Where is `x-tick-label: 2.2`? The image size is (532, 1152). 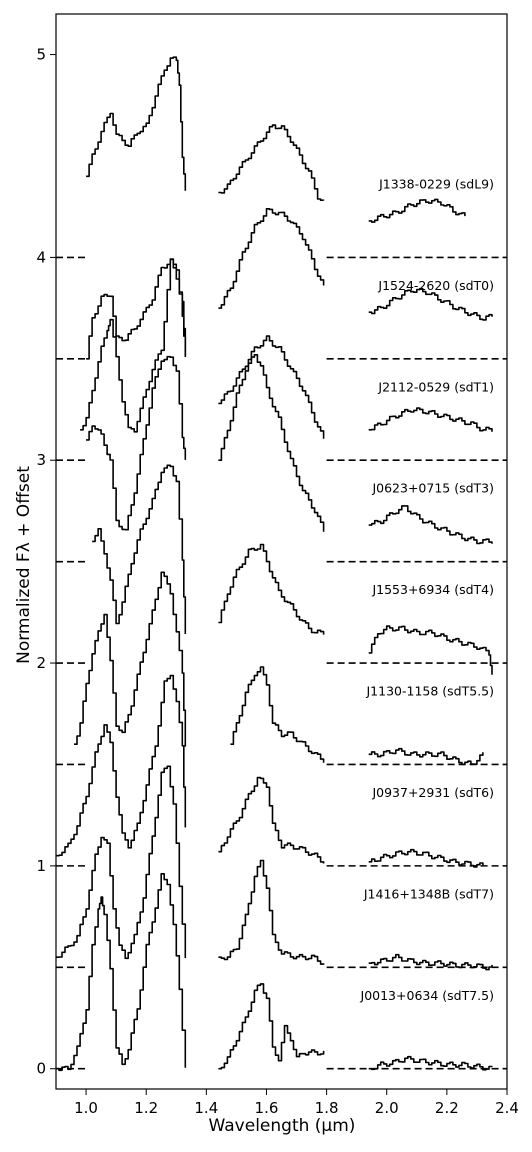 x-tick-label: 2.2 is located at coordinates (447, 1108).